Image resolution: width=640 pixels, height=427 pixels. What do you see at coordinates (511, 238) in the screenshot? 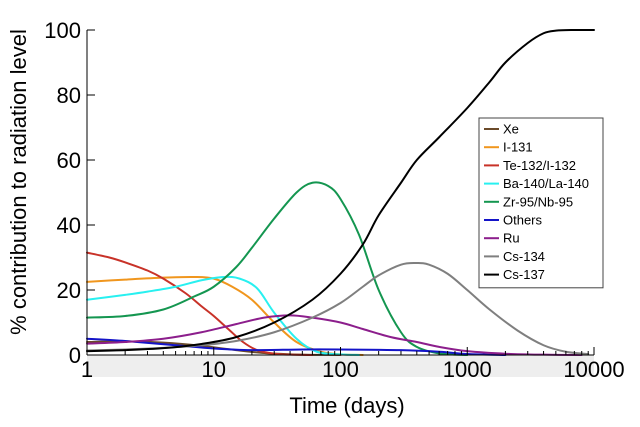
I see `legend-label-ru: Ru` at bounding box center [511, 238].